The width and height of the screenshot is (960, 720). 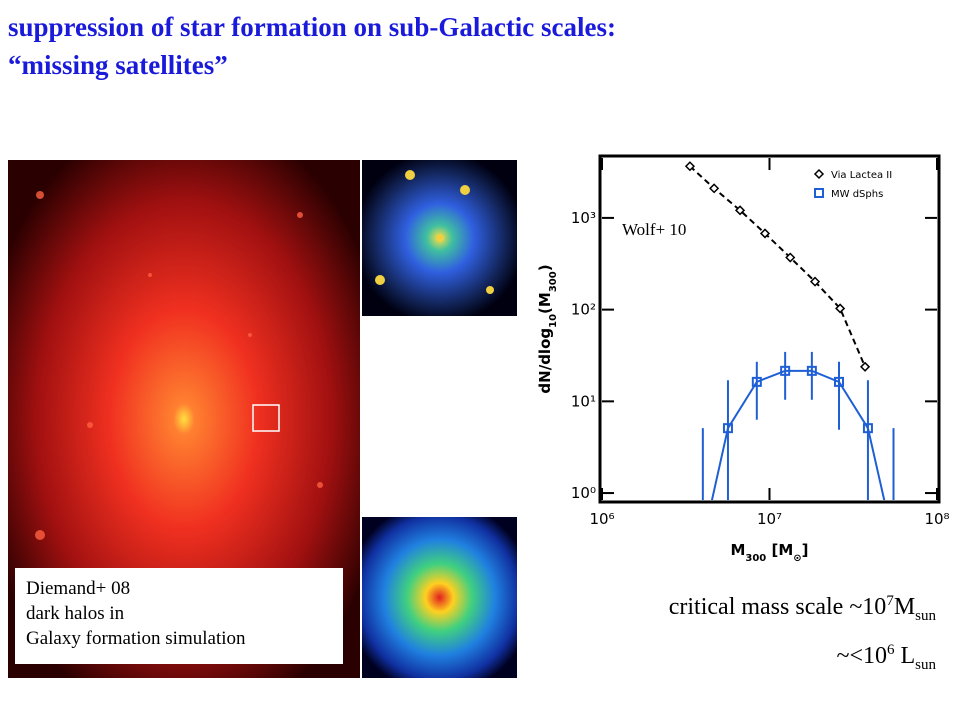 I want to click on inset-image, so click(x=439, y=597).